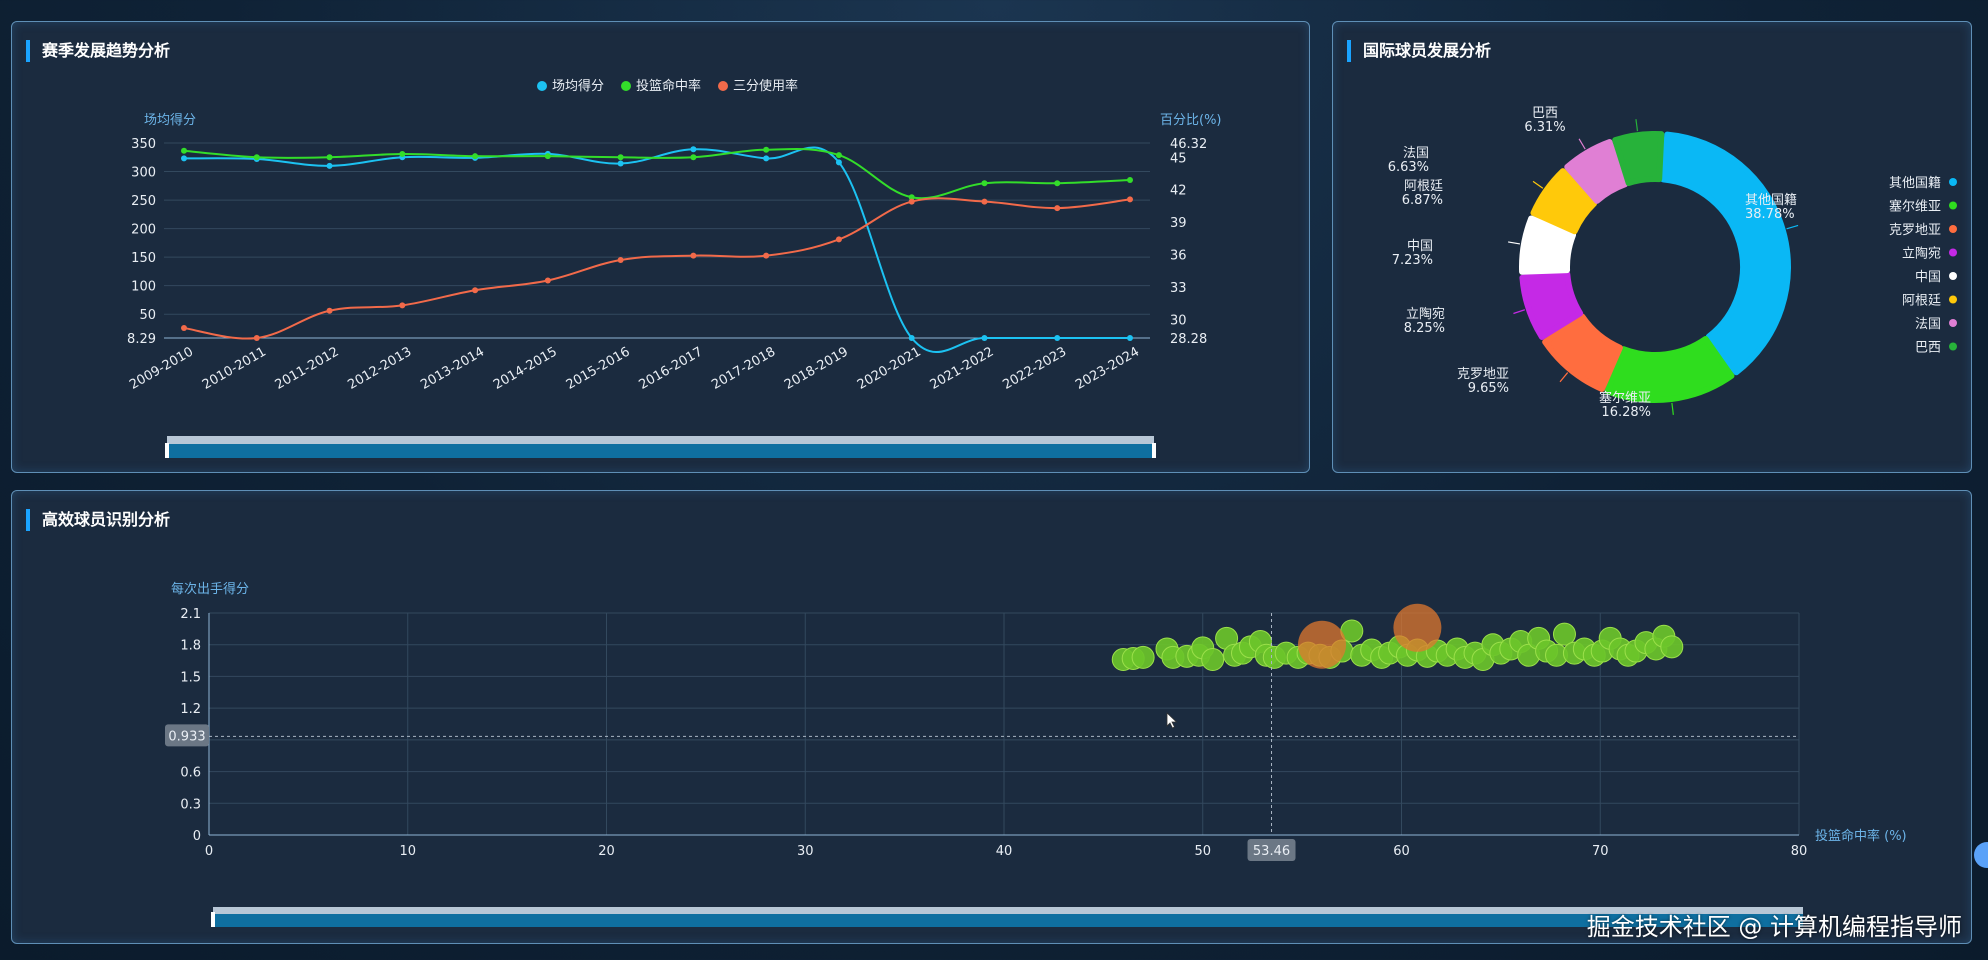  What do you see at coordinates (190, 646) in the screenshot?
I see `scatter-y-tick: 1.8` at bounding box center [190, 646].